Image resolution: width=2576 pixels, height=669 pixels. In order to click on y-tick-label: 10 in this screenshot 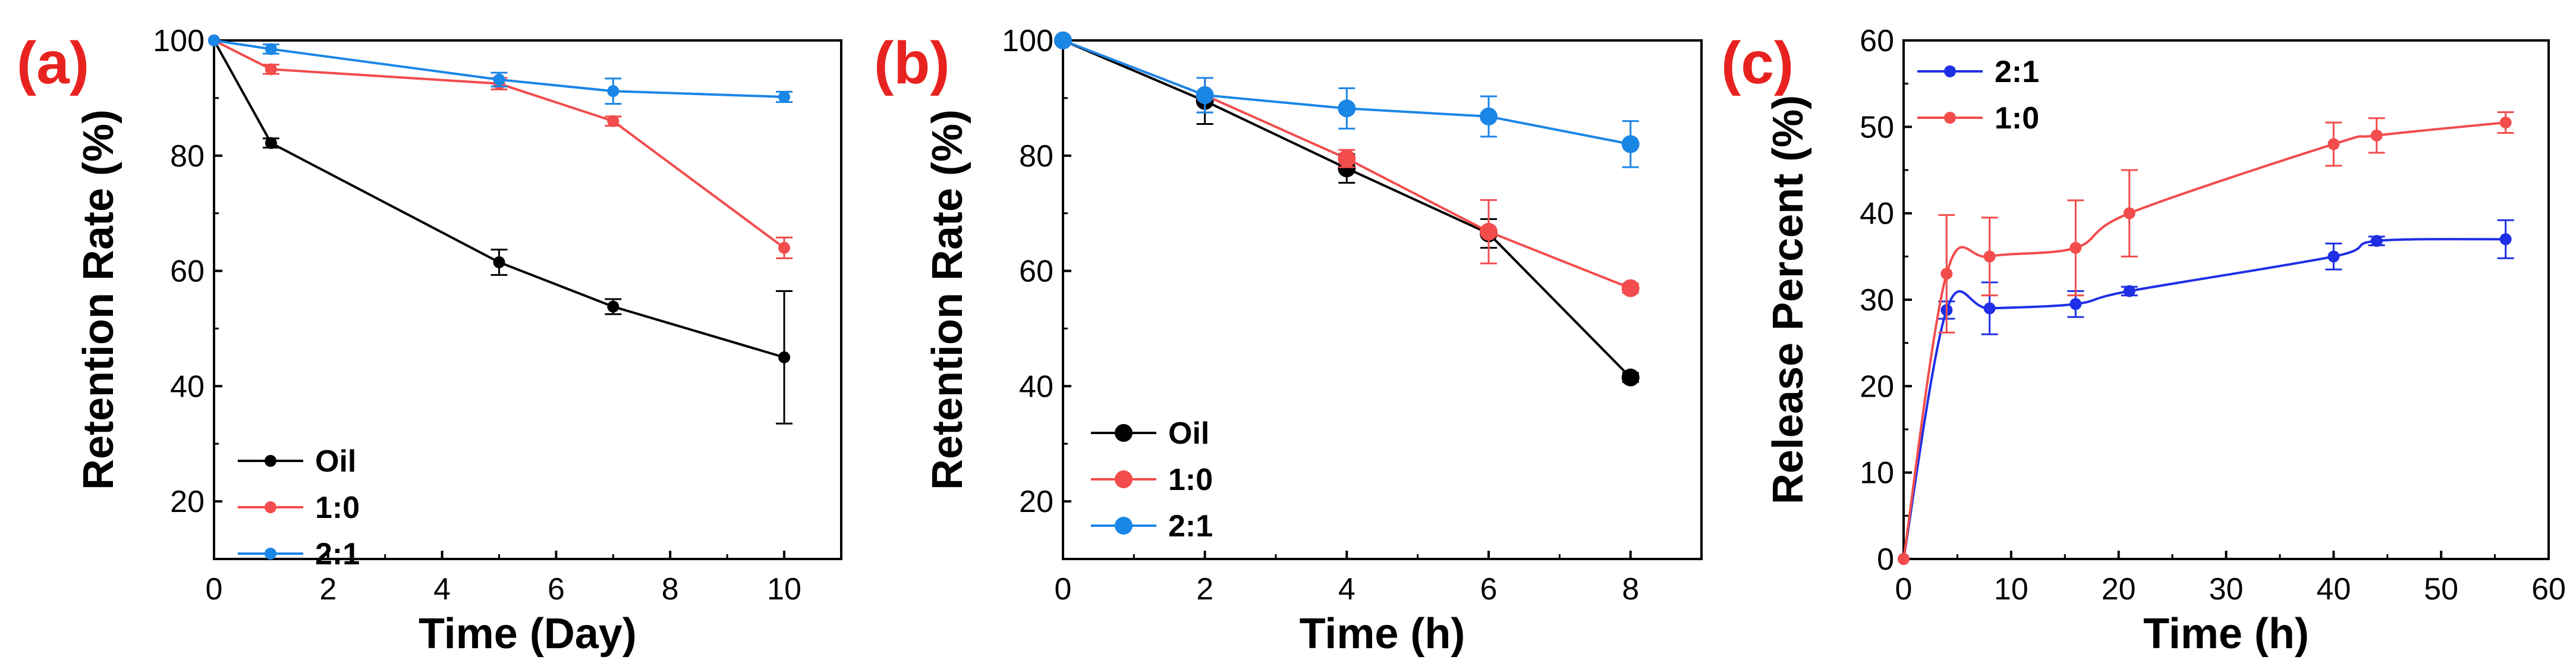, I will do `click(1877, 474)`.